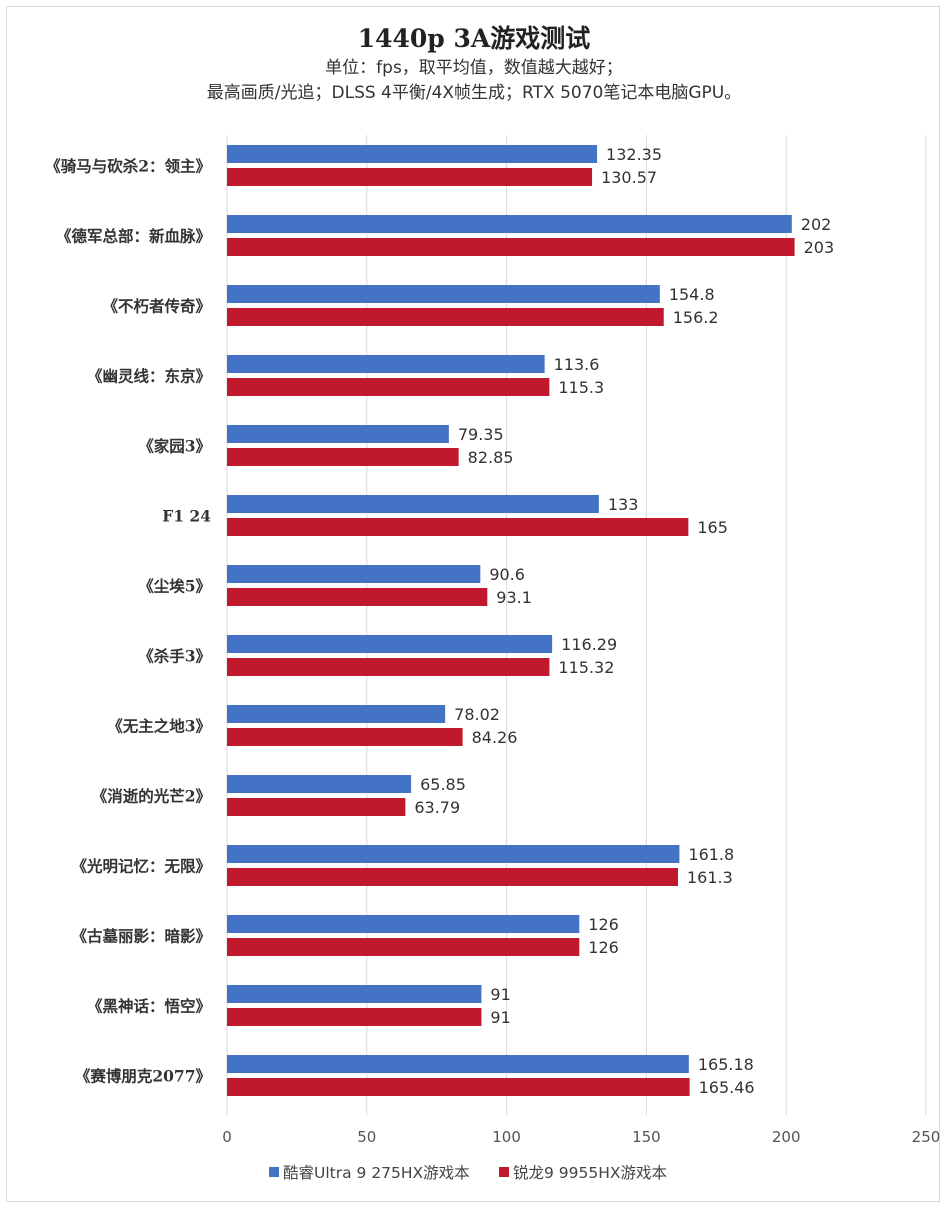 This screenshot has height=1210, width=948. What do you see at coordinates (156, 306) in the screenshot?
I see `category-label: 《不朽者传奇》` at bounding box center [156, 306].